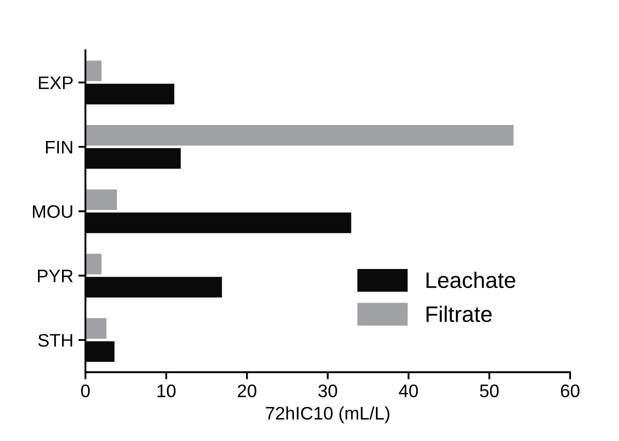 Image resolution: width=619 pixels, height=441 pixels. Describe the element at coordinates (52, 211) in the screenshot. I see `y-tick-label: MOU` at that location.